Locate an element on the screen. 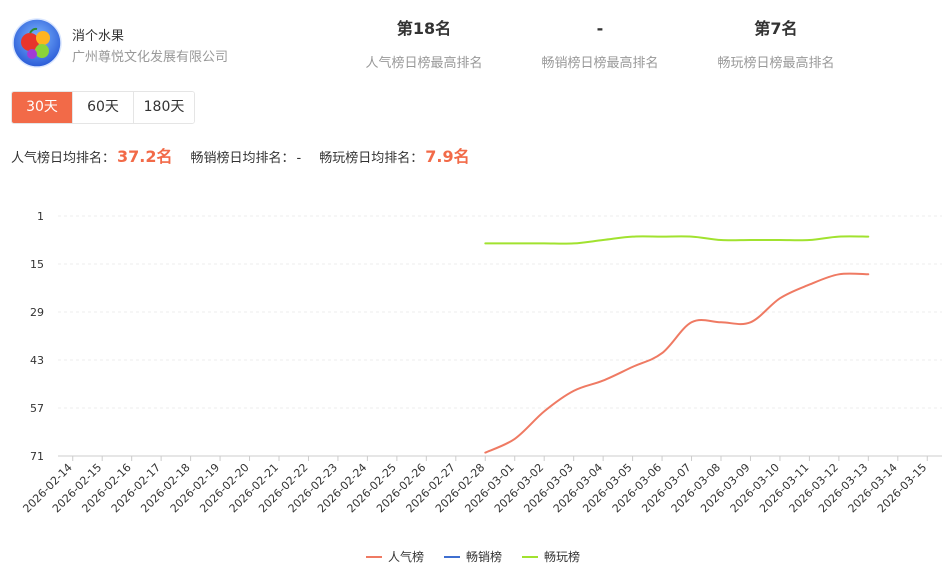 Image resolution: width=946 pixels, height=574 pixels. y-tick-label: 15 is located at coordinates (37, 264).